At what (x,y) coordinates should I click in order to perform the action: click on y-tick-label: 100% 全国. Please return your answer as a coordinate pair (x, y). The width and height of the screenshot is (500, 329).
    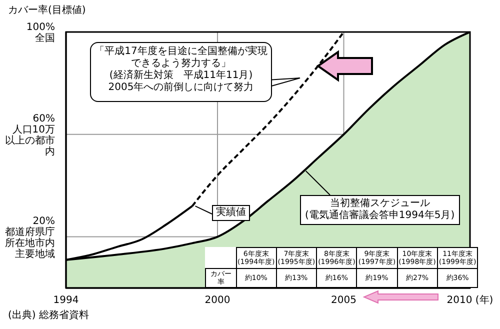
    Looking at the image, I should click on (40, 33).